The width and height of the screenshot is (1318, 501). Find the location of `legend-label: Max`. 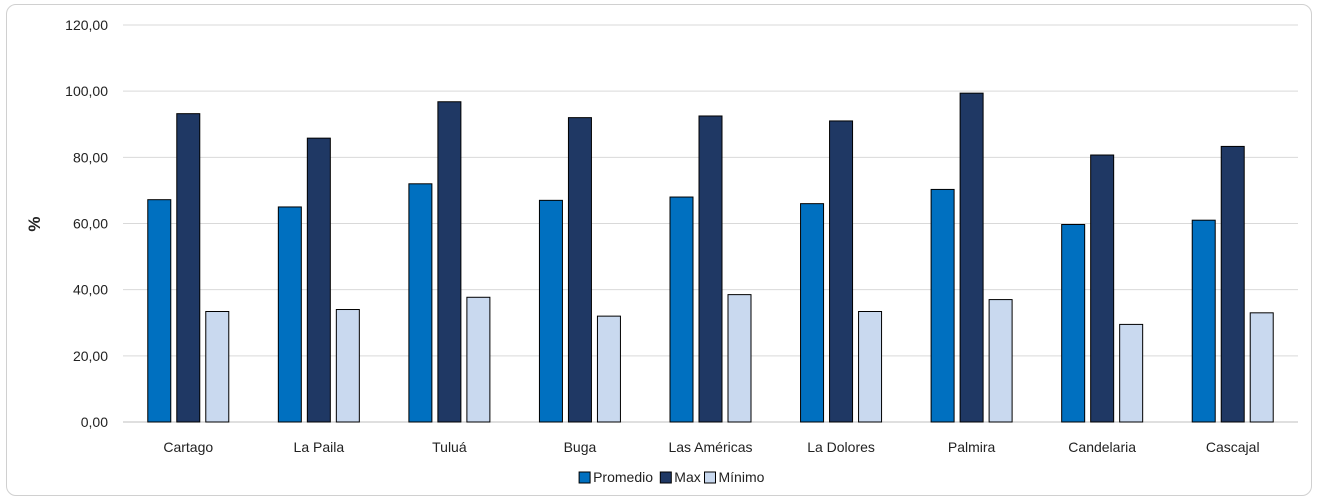

legend-label: Max is located at coordinates (687, 477).